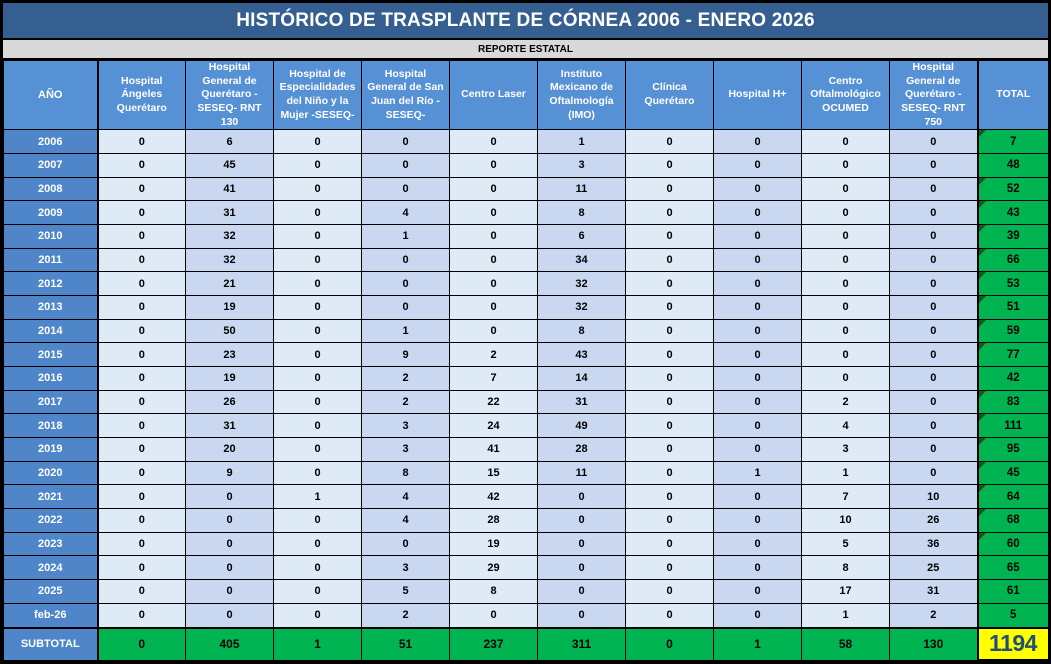 The width and height of the screenshot is (1051, 664). I want to click on year-cell-2014: 2014, so click(51, 331).